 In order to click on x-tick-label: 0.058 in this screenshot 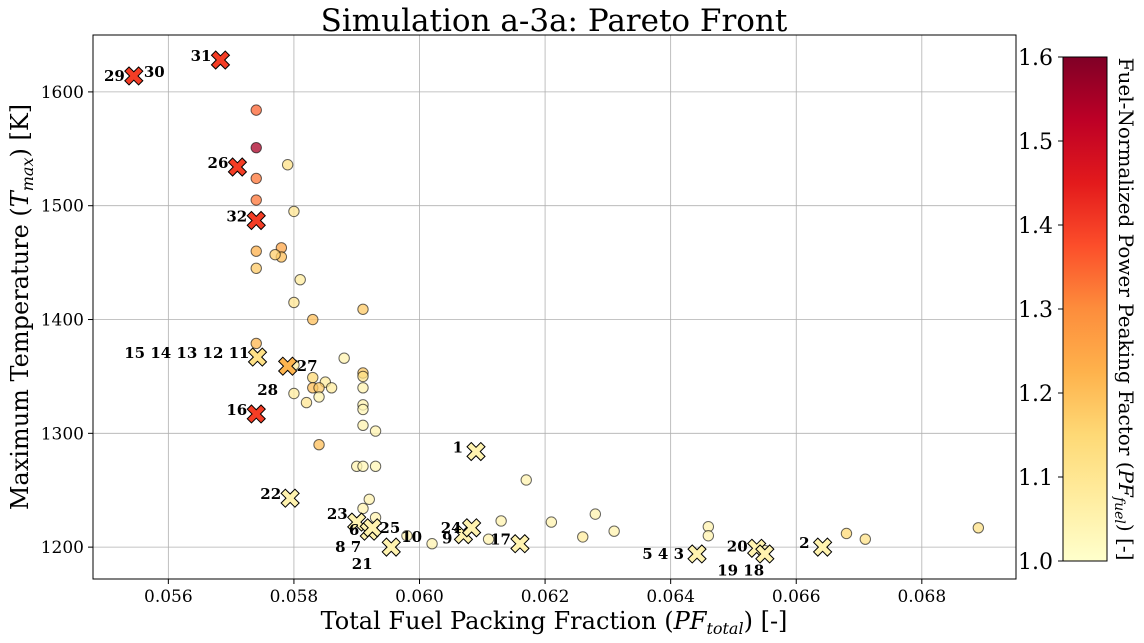, I will do `click(294, 597)`.